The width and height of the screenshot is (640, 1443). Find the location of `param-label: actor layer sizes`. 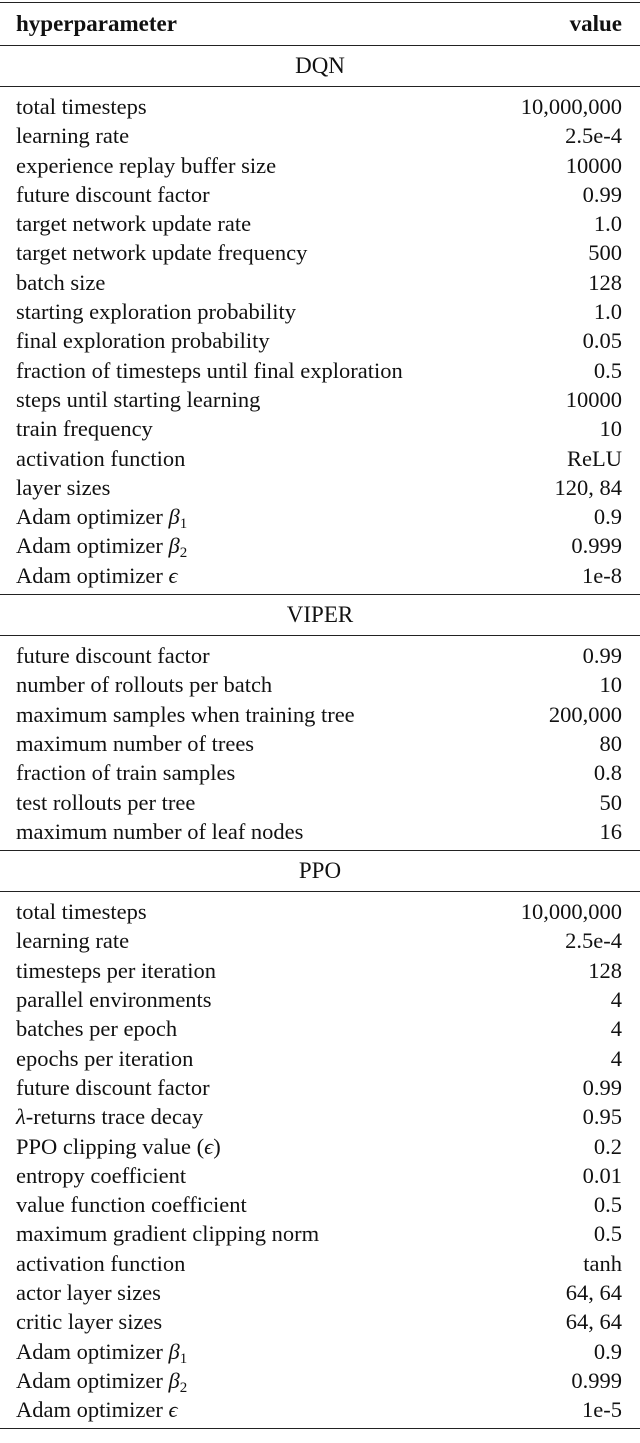

param-label: actor layer sizes is located at coordinates (88, 1292).